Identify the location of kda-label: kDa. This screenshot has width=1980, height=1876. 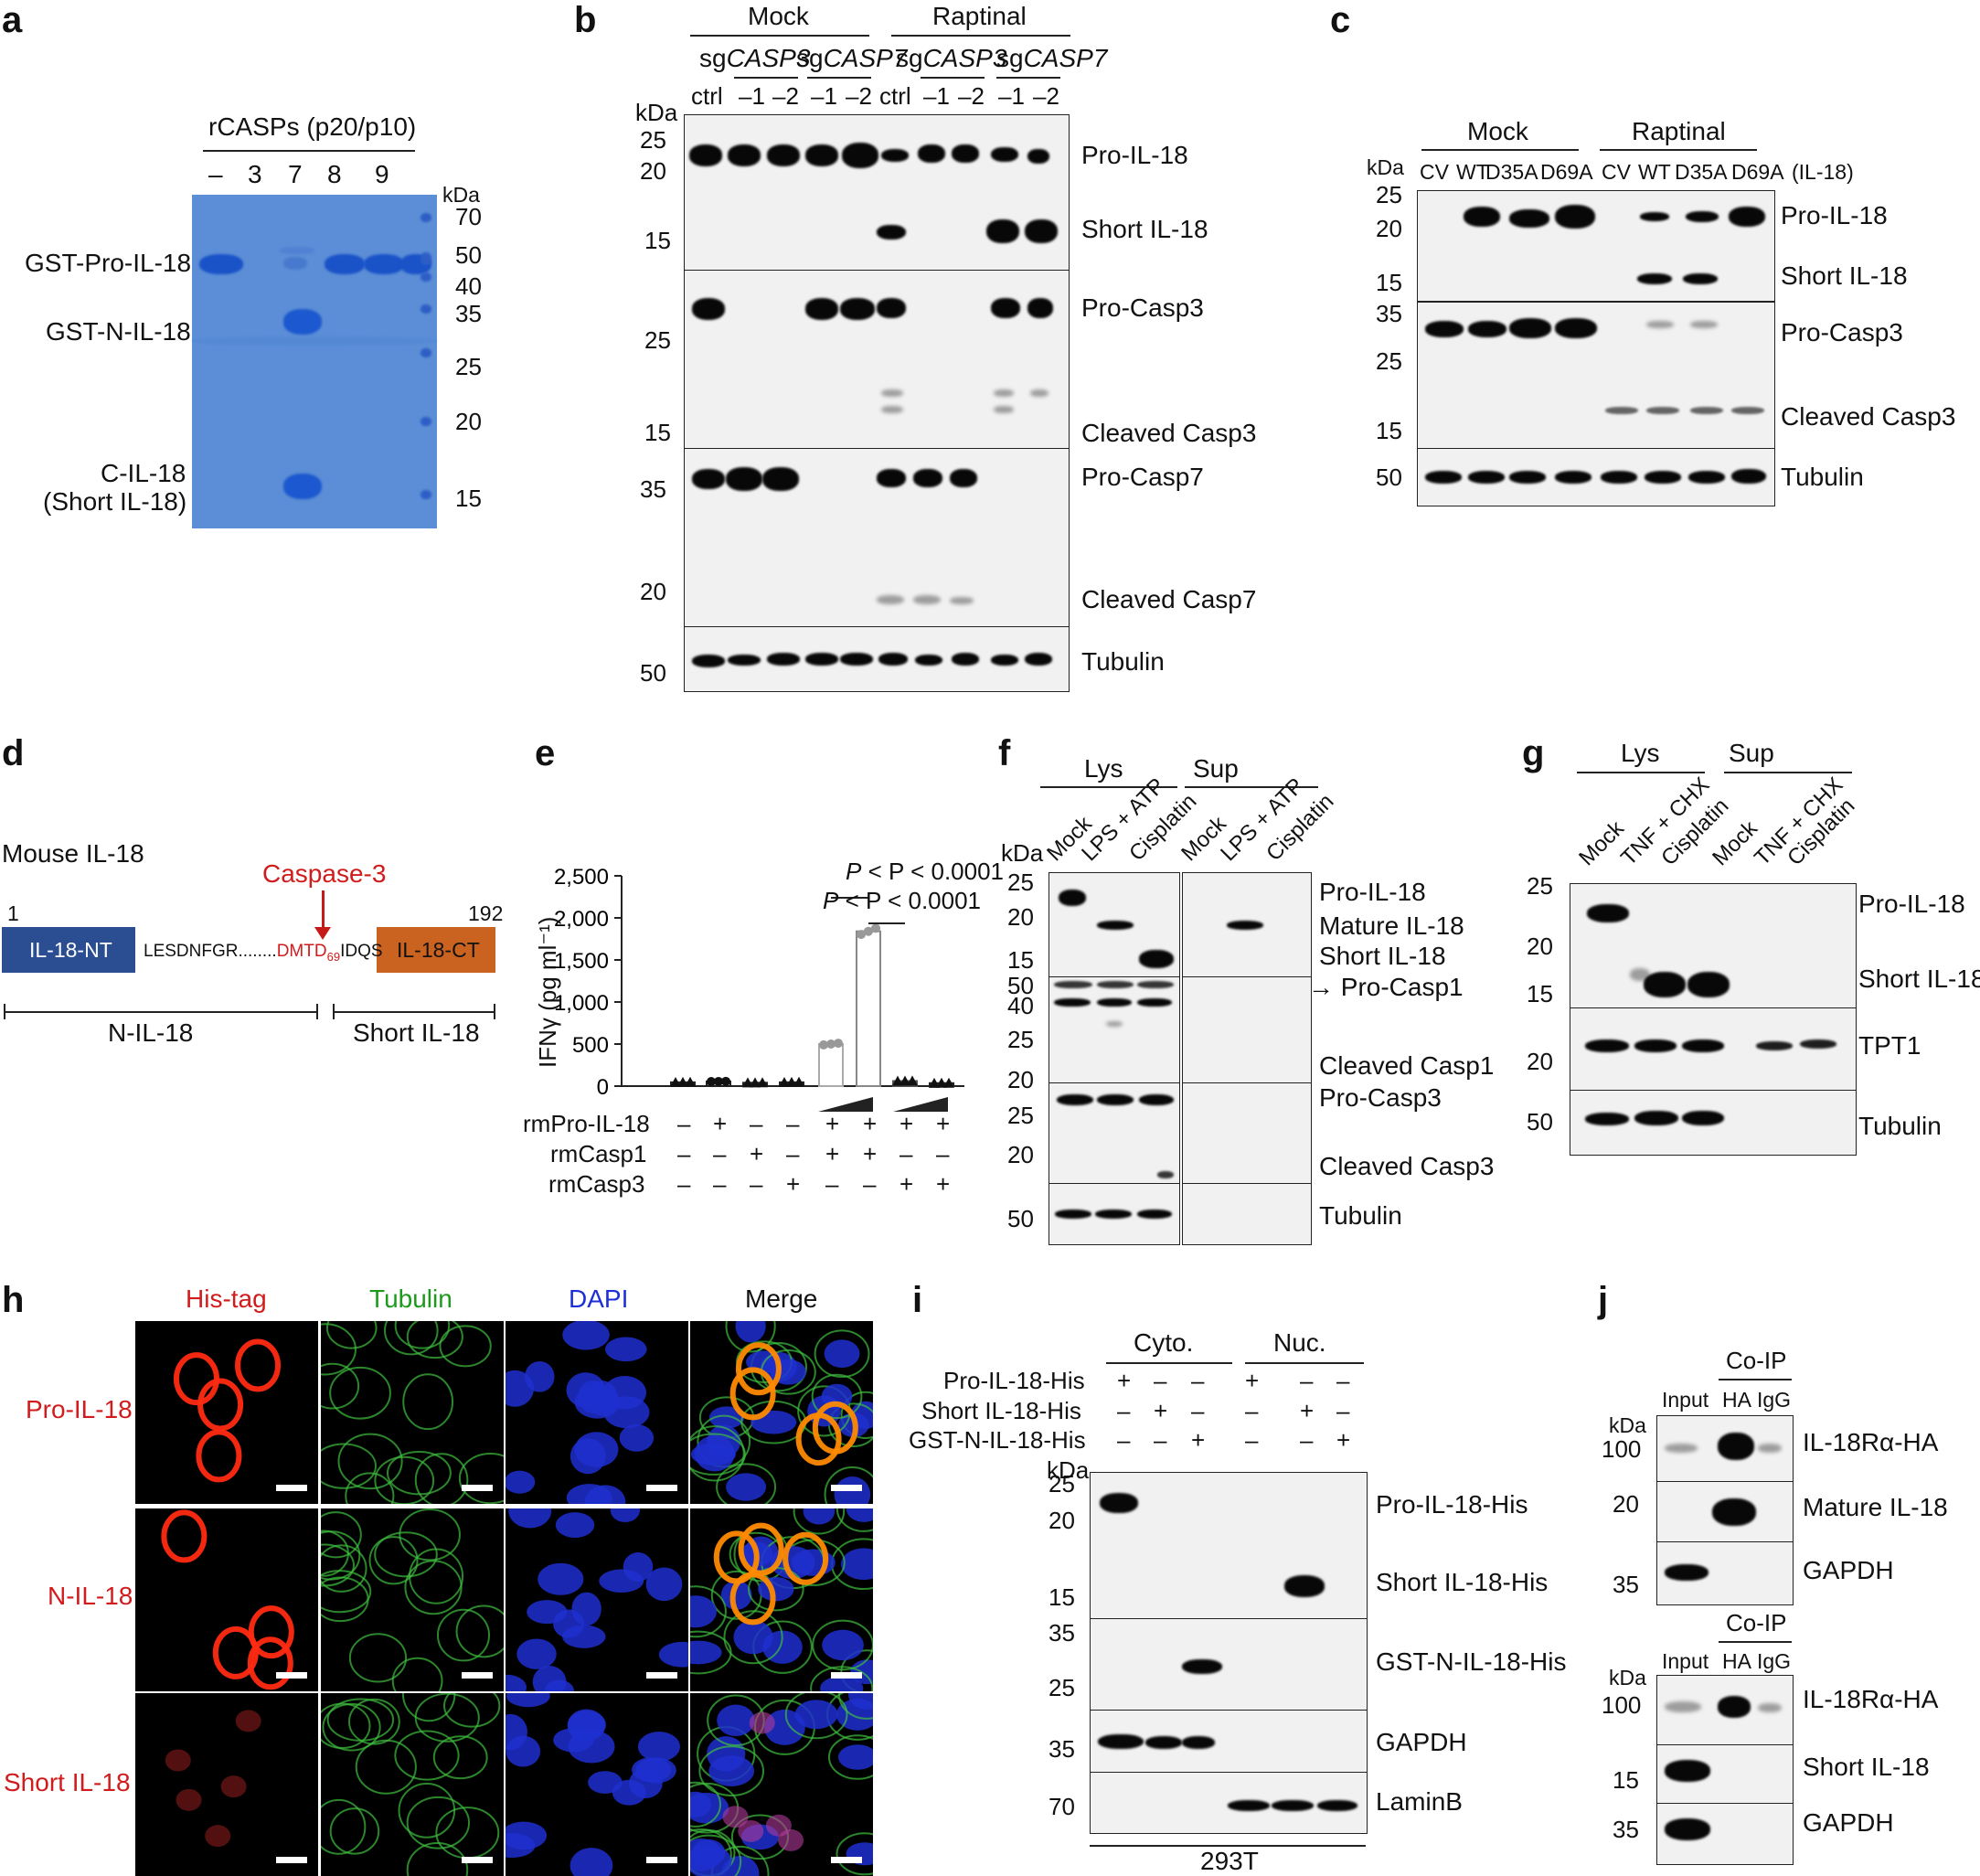
(1628, 1677).